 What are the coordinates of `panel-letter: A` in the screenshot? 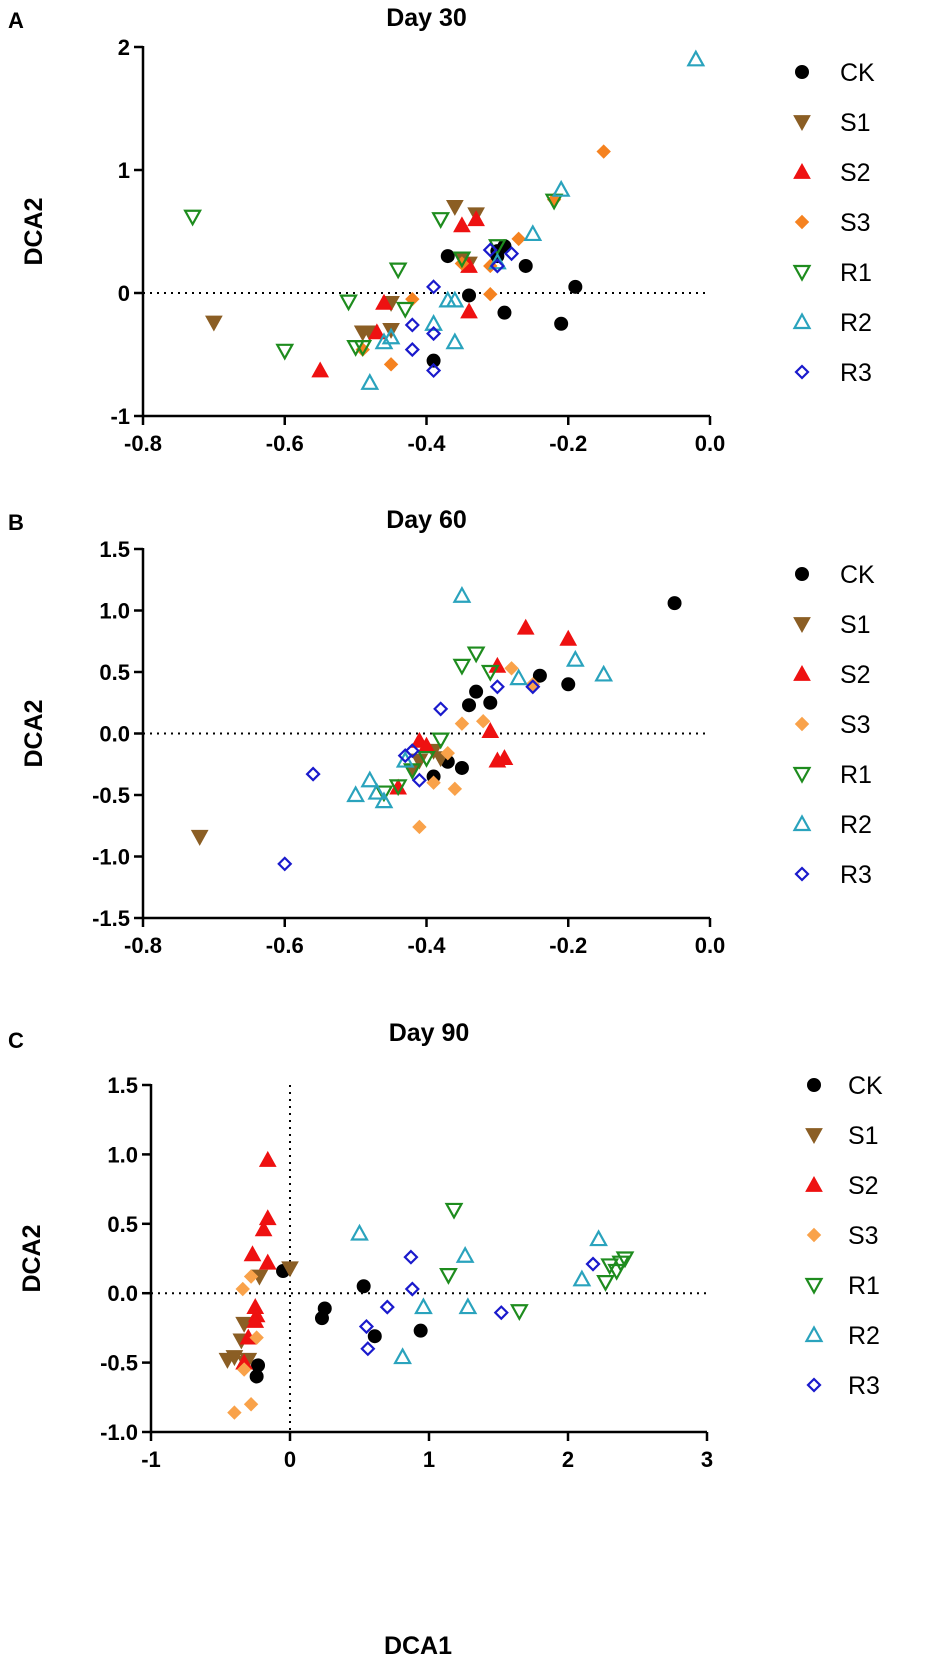 It's located at (16, 20).